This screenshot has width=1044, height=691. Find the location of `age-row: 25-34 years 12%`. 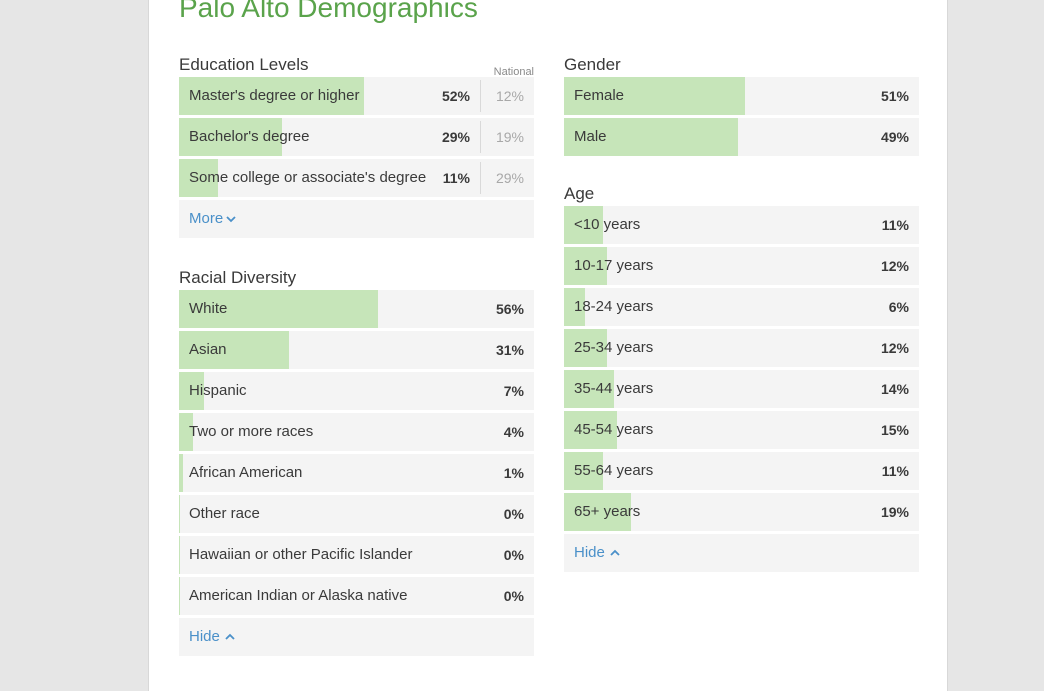

age-row: 25-34 years 12% is located at coordinates (741, 348).